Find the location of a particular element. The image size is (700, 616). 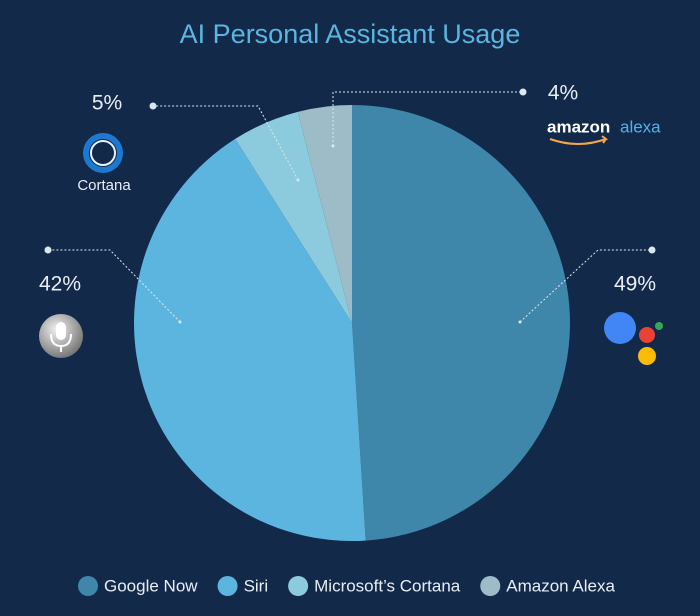

icon-label: Cortana is located at coordinates (104, 185).